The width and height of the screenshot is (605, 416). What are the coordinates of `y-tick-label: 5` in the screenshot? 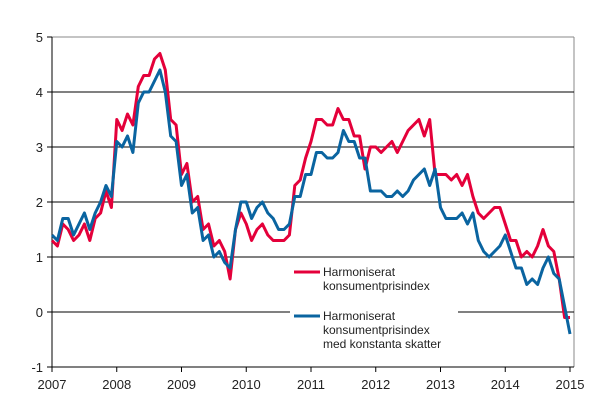 It's located at (39, 37).